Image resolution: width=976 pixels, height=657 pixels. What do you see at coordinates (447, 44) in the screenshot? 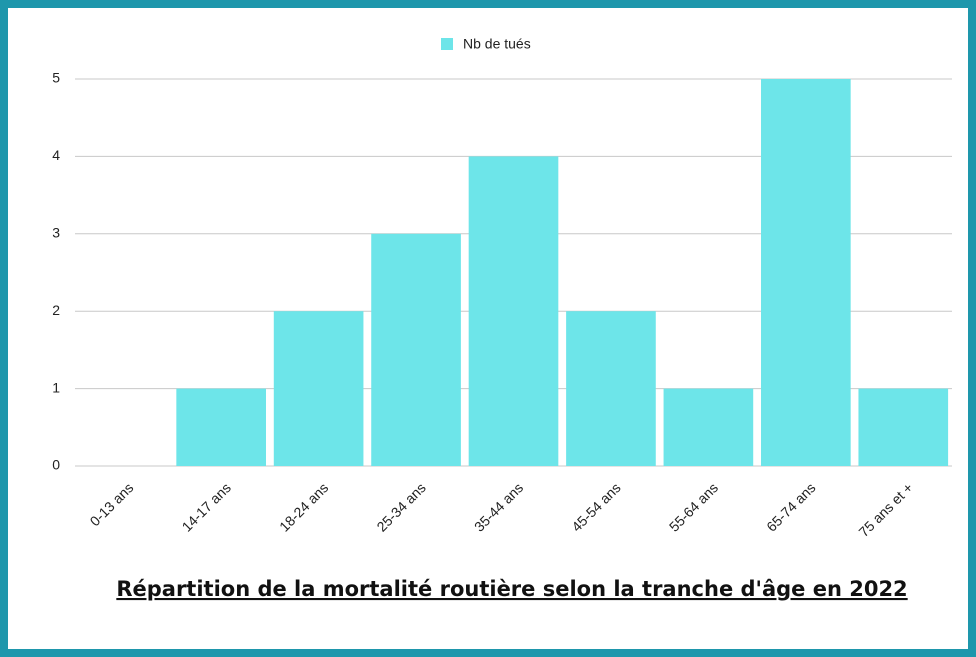
I see `legend-swatch` at bounding box center [447, 44].